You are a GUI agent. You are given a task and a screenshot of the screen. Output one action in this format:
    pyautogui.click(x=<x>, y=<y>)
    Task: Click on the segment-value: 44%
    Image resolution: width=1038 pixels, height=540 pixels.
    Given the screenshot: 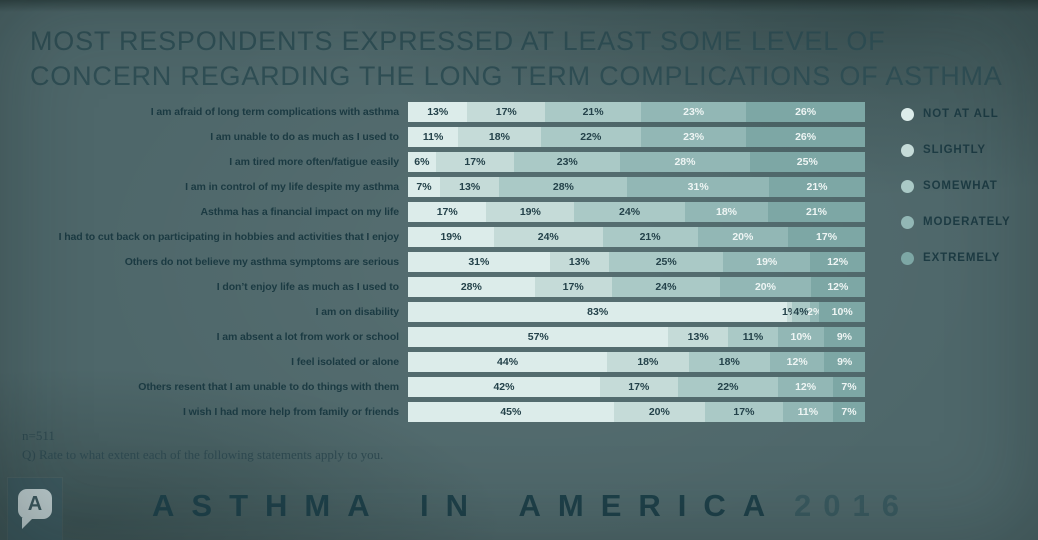 What is the action you would take?
    pyautogui.click(x=508, y=362)
    